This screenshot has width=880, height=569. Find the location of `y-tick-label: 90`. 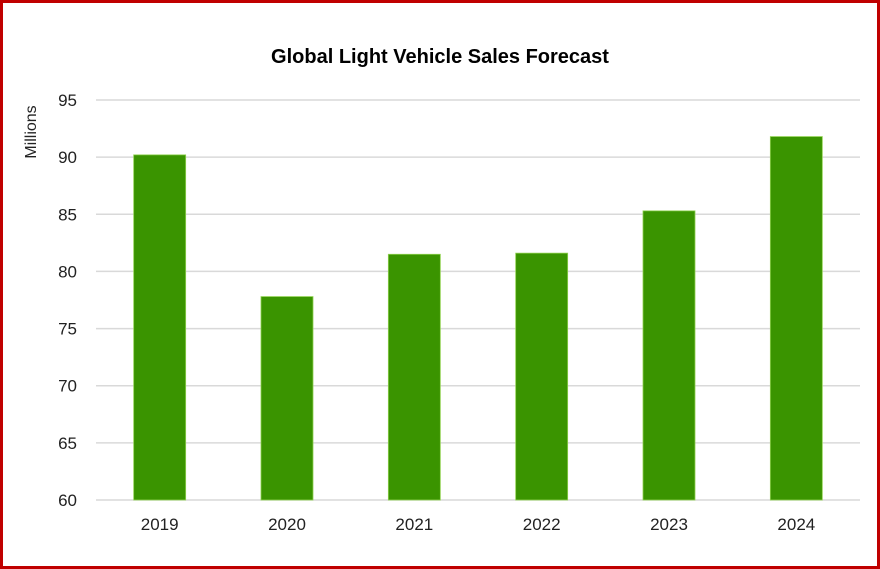

y-tick-label: 90 is located at coordinates (67, 157).